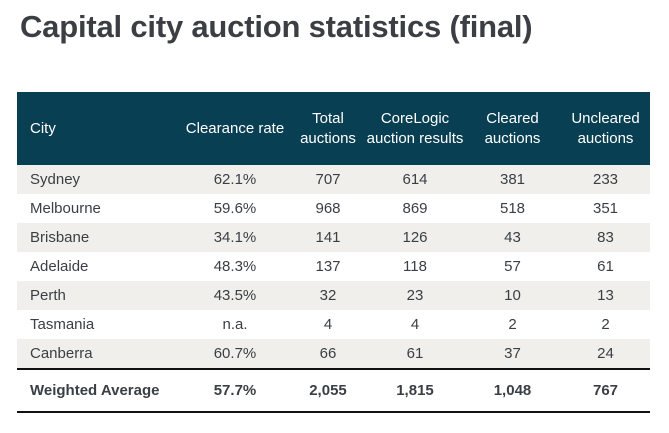 Image resolution: width=669 pixels, height=433 pixels. Describe the element at coordinates (328, 390) in the screenshot. I see `total-cell-total-auctions: 2,055` at that location.